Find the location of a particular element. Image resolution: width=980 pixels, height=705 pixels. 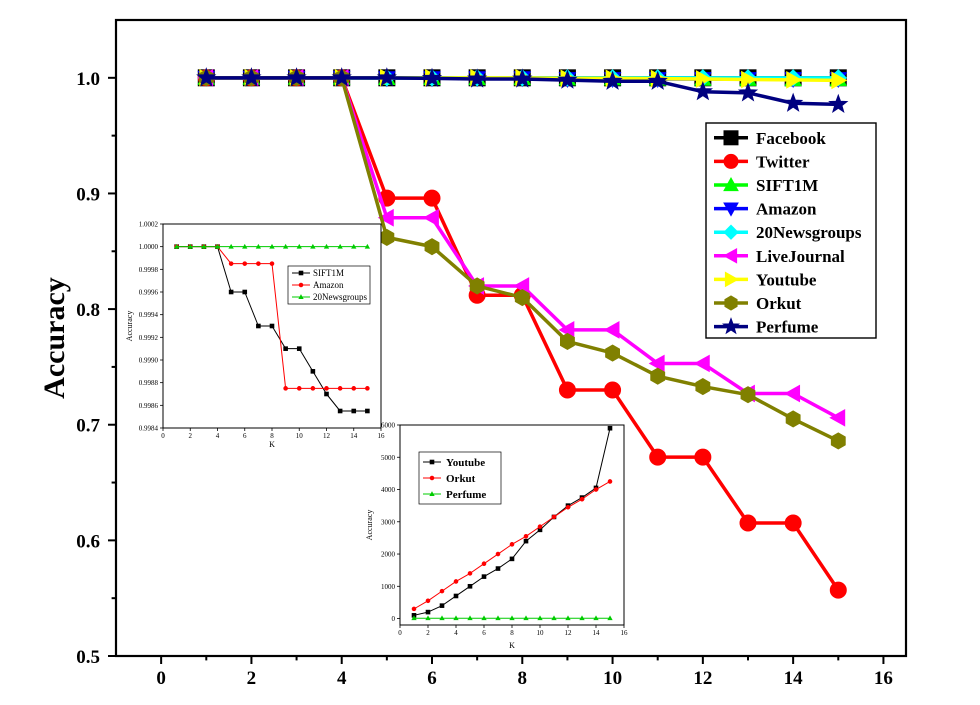

inset1-y-tick-label: 1.0002 is located at coordinates (149, 225).